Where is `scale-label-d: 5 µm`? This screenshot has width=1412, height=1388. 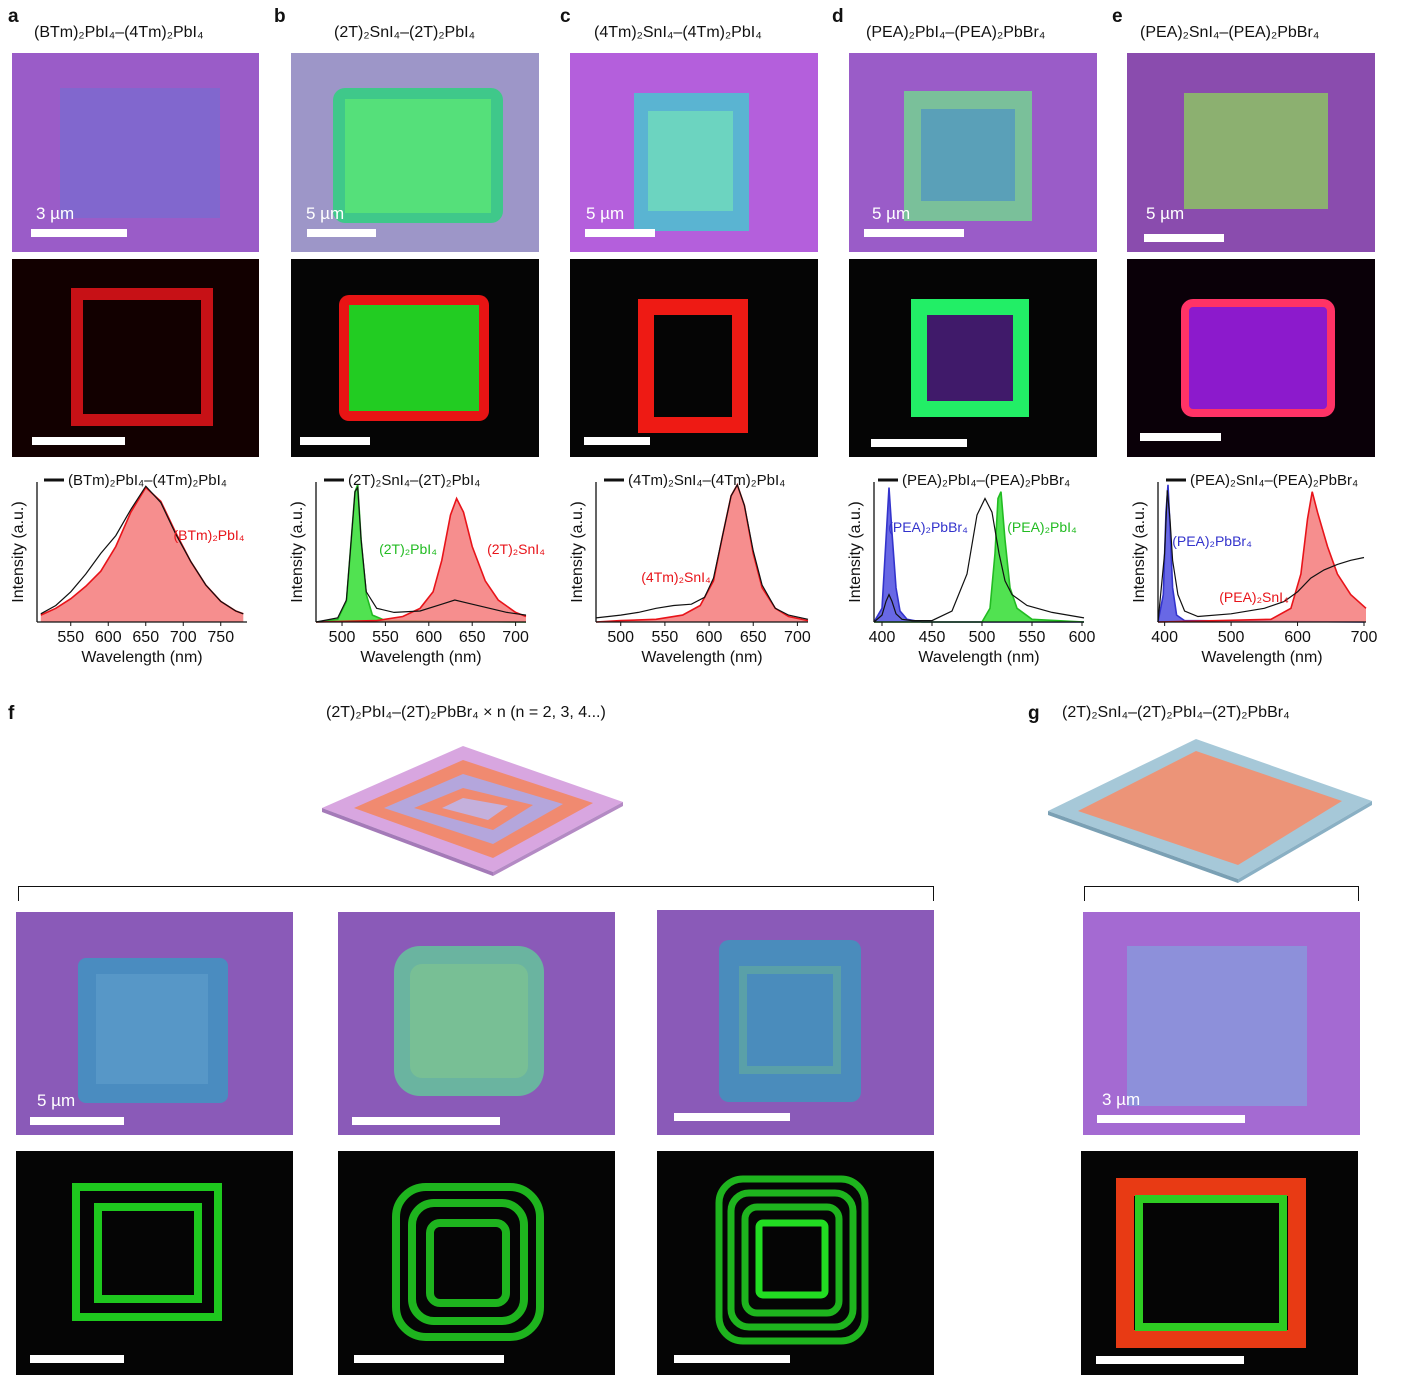 scale-label-d: 5 µm is located at coordinates (891, 213).